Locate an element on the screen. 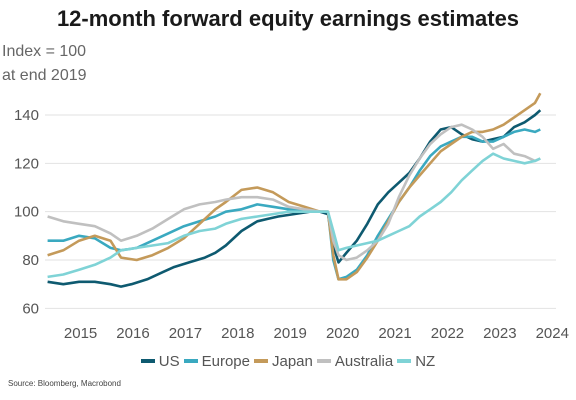  y-axis-label: Index = 100 at end 2019 is located at coordinates (44, 63).